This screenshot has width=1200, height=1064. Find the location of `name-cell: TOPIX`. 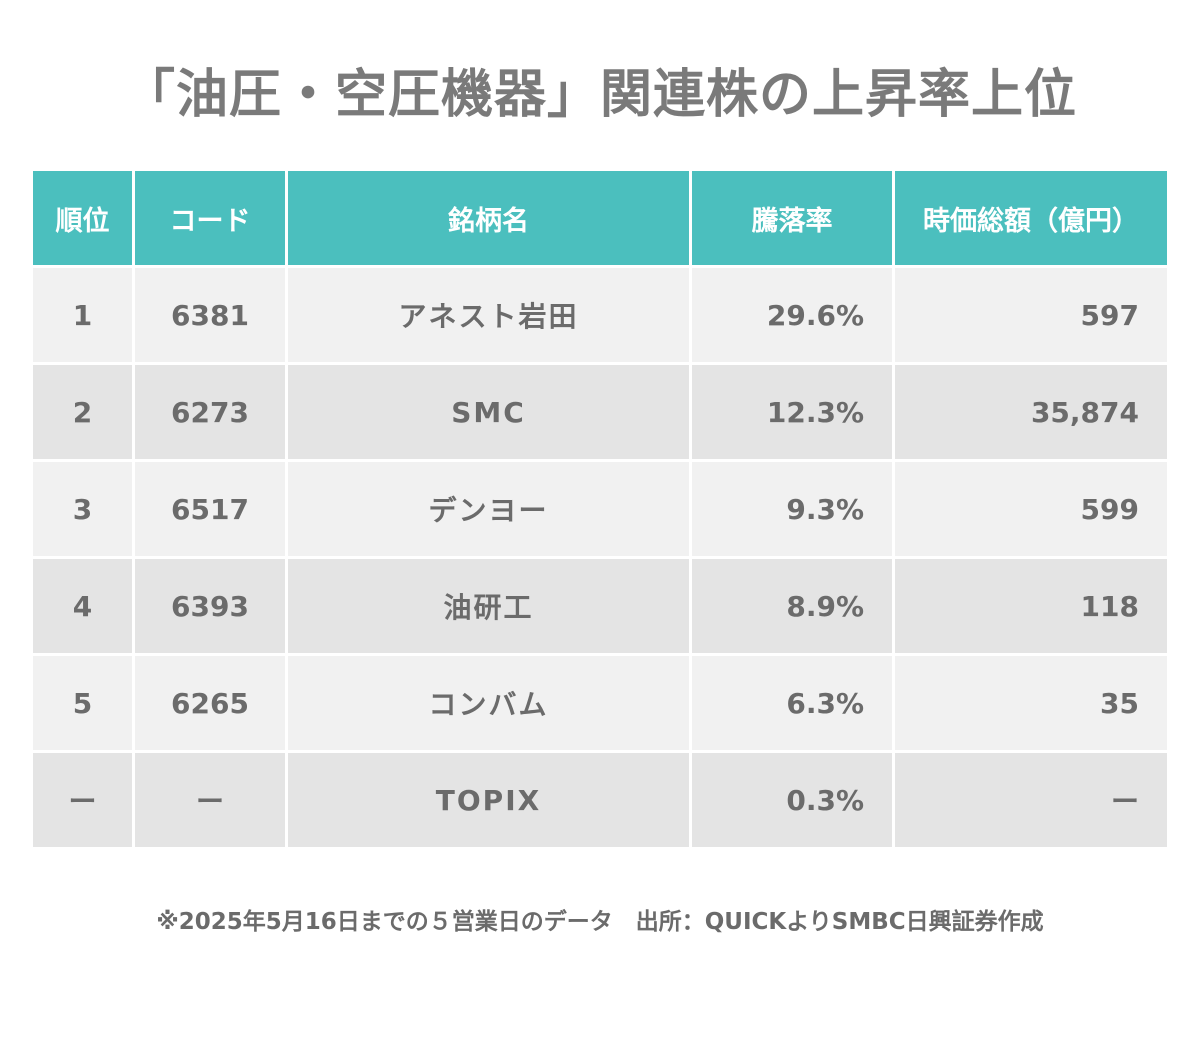

name-cell: TOPIX is located at coordinates (488, 800).